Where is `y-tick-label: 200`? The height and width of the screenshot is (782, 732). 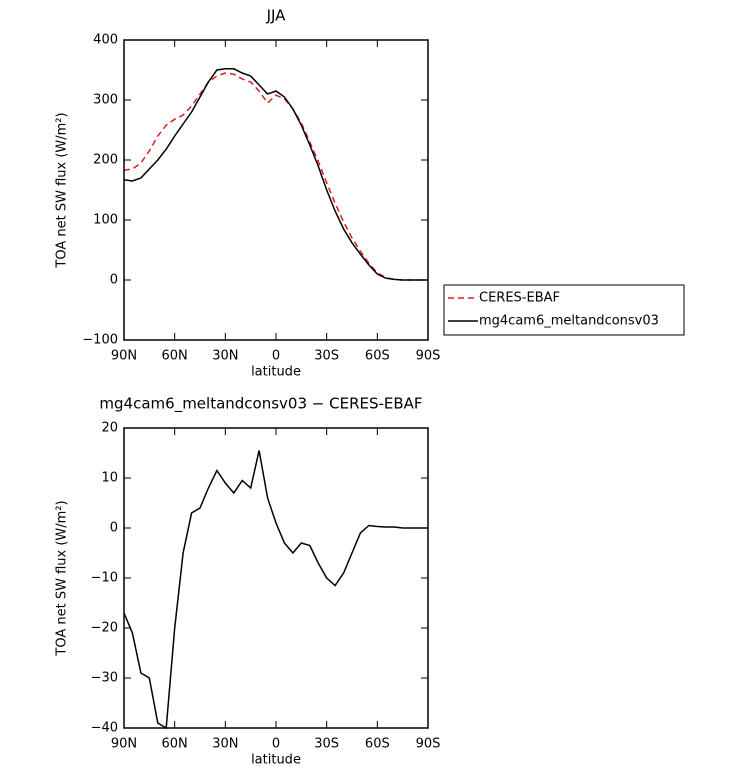
y-tick-label: 200 is located at coordinates (105, 160).